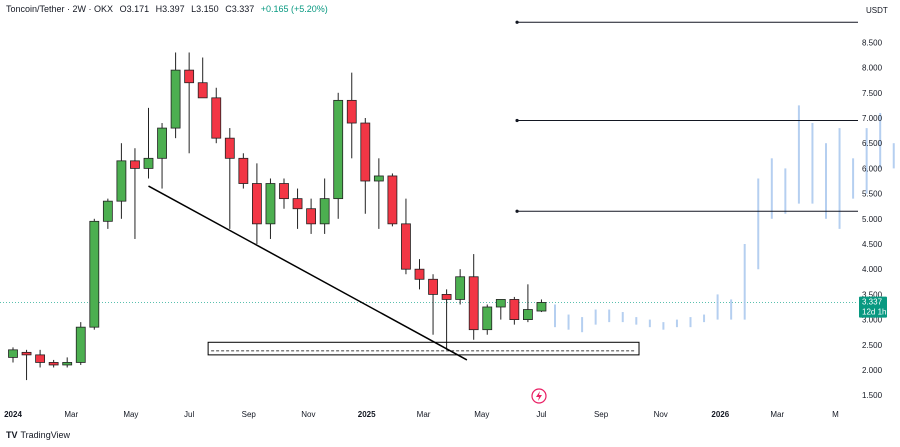  What do you see at coordinates (423, 348) in the screenshot?
I see `support-zone` at bounding box center [423, 348].